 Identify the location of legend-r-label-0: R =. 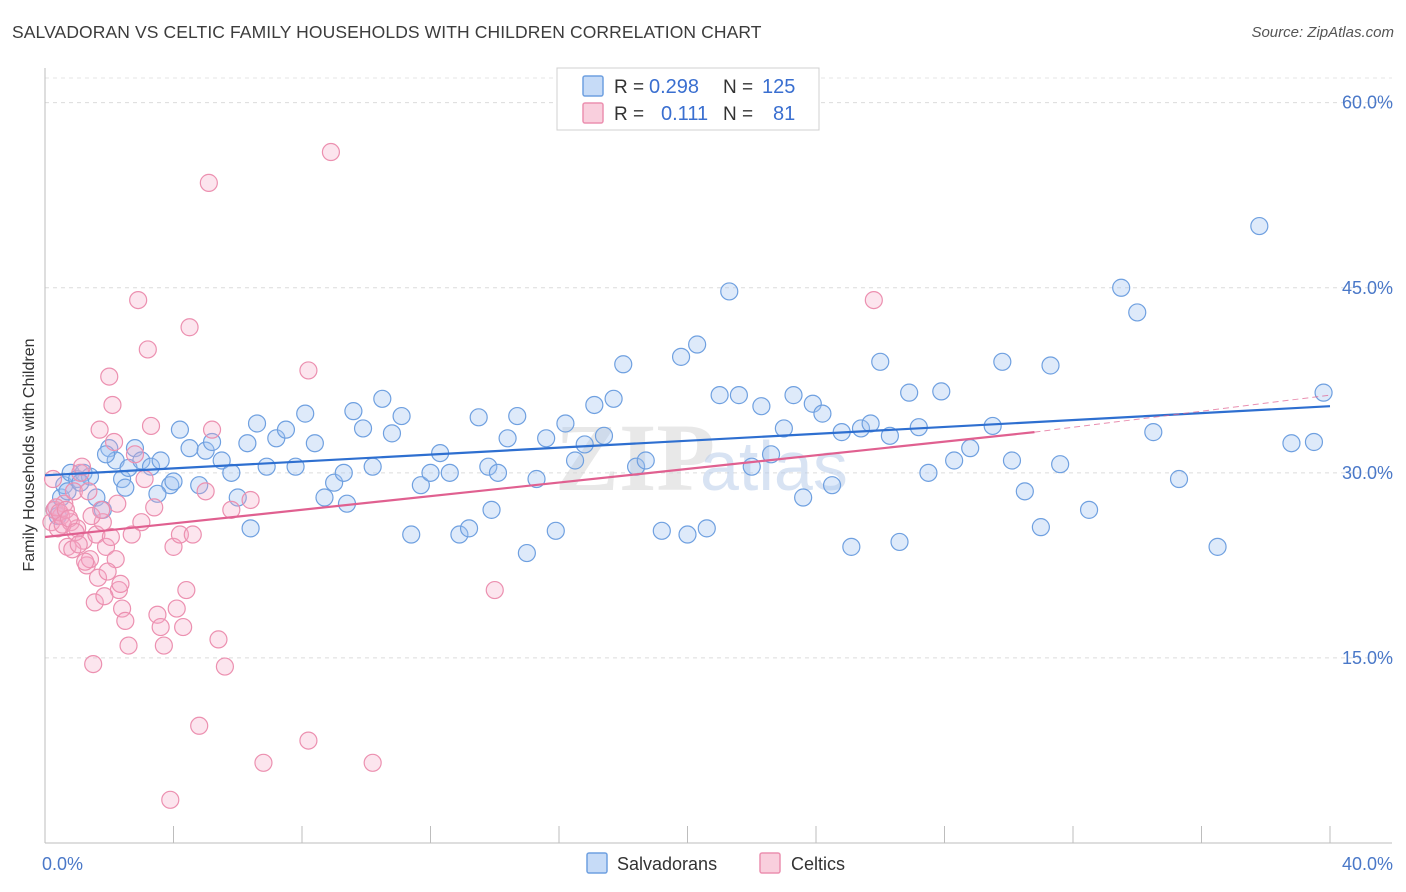
(629, 87).